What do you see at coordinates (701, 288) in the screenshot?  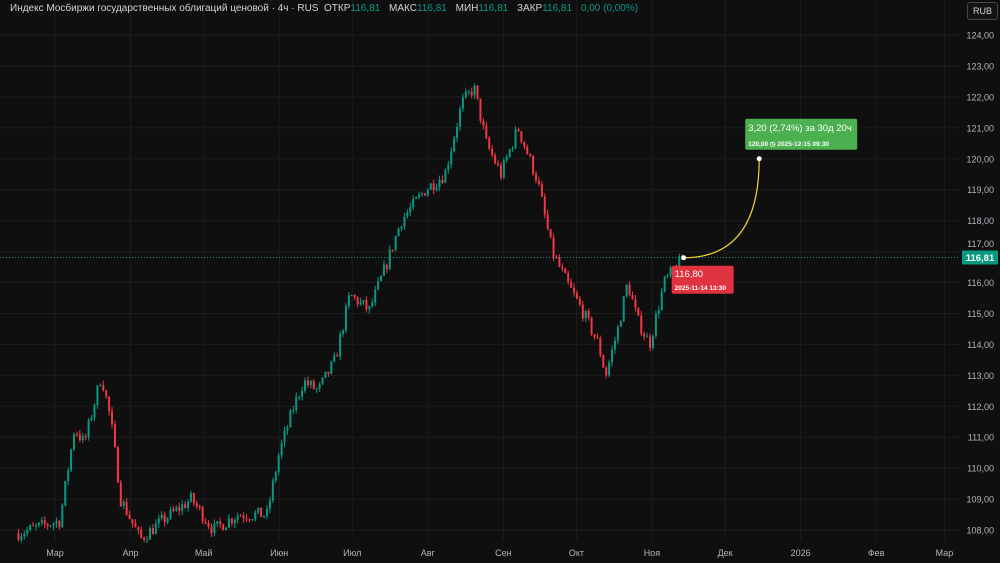 I see `start-time: 2025-11-14 13:30` at bounding box center [701, 288].